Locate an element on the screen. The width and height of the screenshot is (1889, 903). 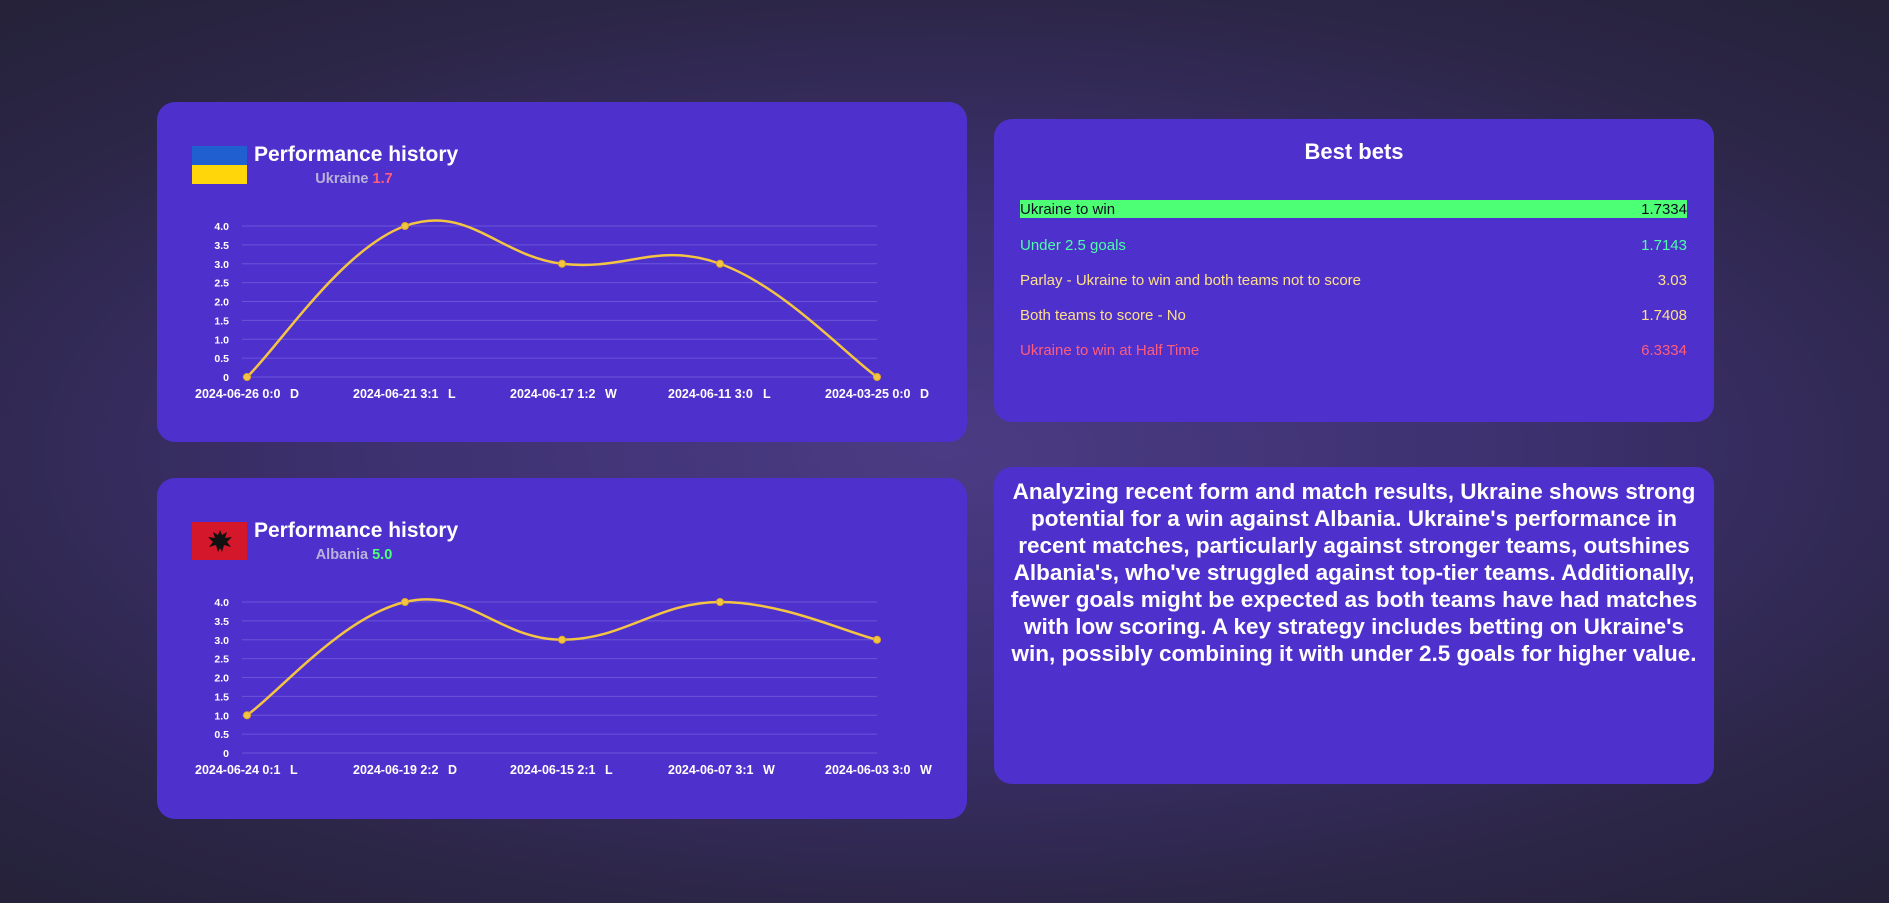
ukraine-team-name: Ukraine is located at coordinates (342, 179).